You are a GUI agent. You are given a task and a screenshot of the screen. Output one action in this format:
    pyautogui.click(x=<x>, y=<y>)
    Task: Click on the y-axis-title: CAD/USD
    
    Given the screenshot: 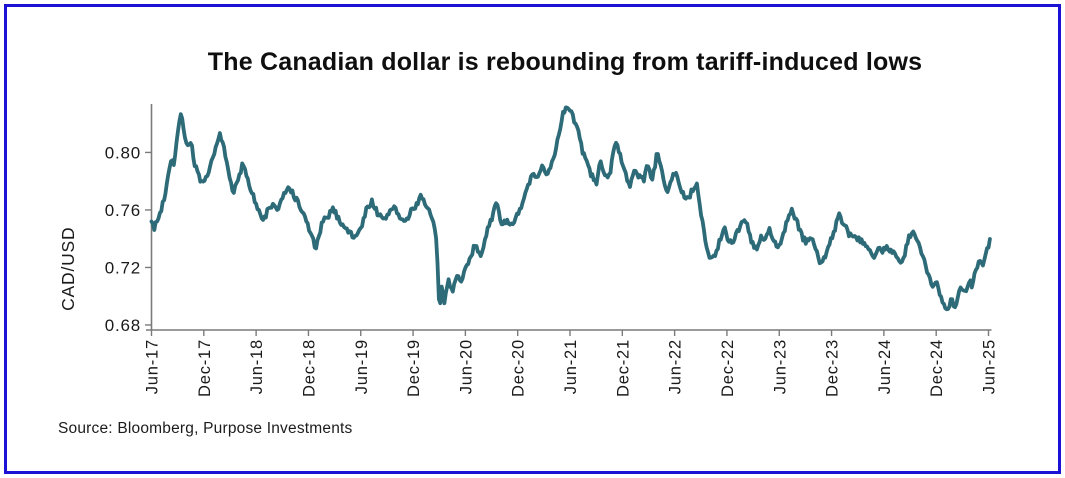 What is the action you would take?
    pyautogui.click(x=68, y=269)
    